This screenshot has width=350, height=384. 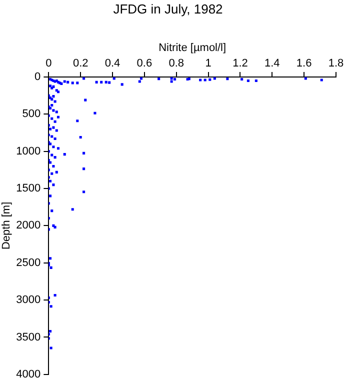 What do you see at coordinates (37, 77) in the screenshot?
I see `y-tick-label: 0` at bounding box center [37, 77].